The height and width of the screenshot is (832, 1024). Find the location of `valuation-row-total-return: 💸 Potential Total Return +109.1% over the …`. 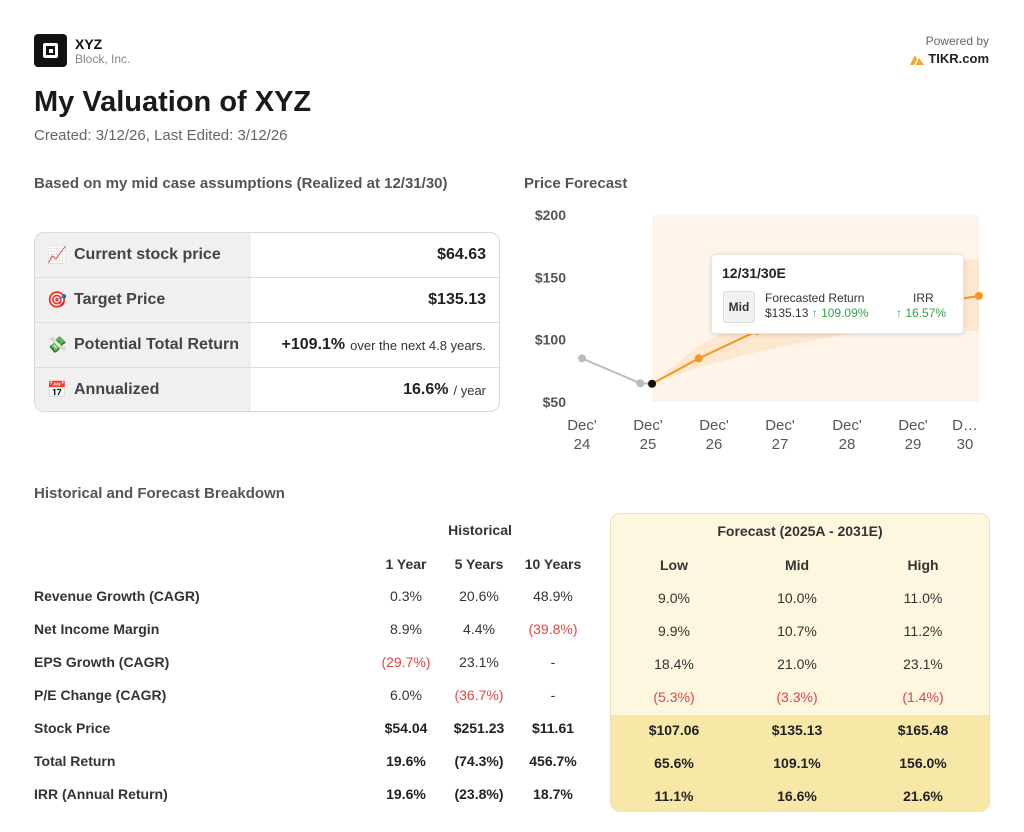

valuation-row-total-return: 💸 Potential Total Return +109.1% over the … is located at coordinates (267, 345).